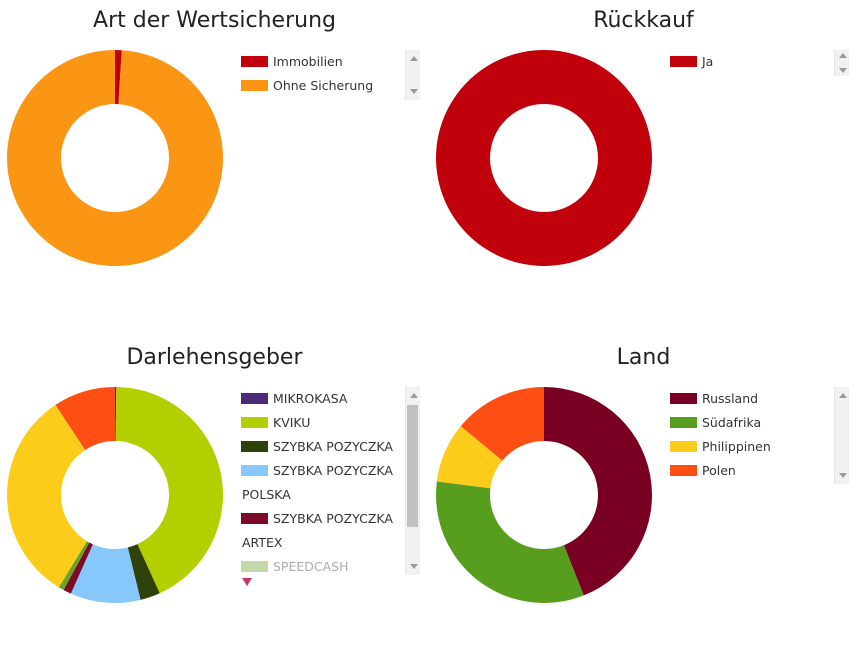 The width and height of the screenshot is (858, 646). I want to click on scroll-thumb, so click(412, 466).